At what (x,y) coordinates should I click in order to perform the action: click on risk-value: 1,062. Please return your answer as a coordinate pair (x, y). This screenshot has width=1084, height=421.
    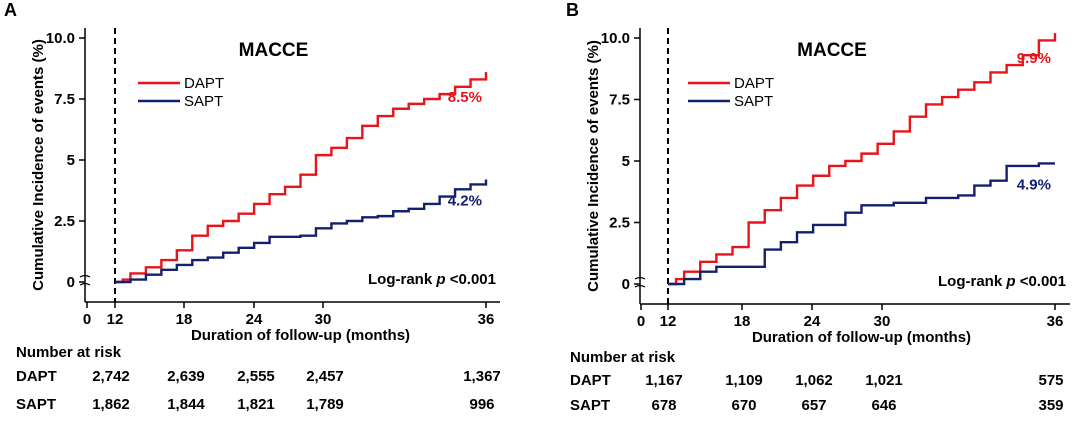
    Looking at the image, I should click on (814, 380).